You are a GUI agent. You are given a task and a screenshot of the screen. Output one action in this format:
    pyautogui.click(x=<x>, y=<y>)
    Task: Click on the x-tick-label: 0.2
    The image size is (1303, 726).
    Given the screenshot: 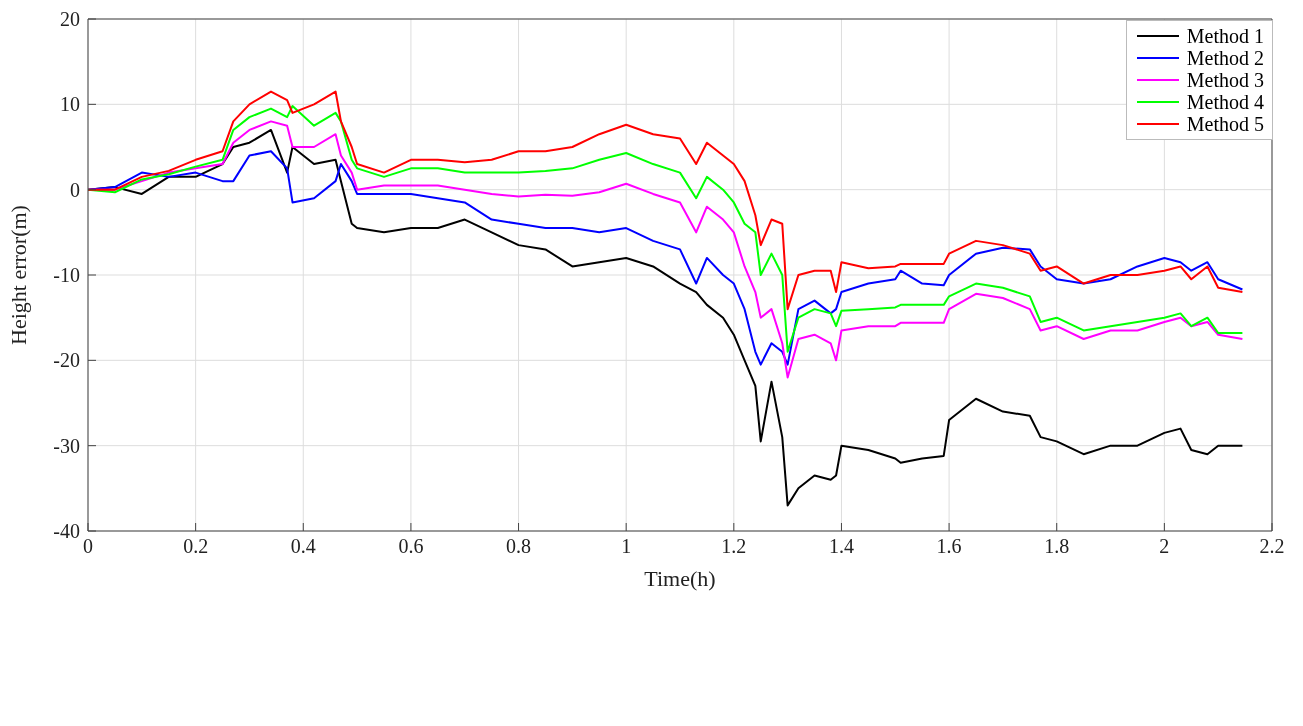 What is the action you would take?
    pyautogui.click(x=196, y=546)
    